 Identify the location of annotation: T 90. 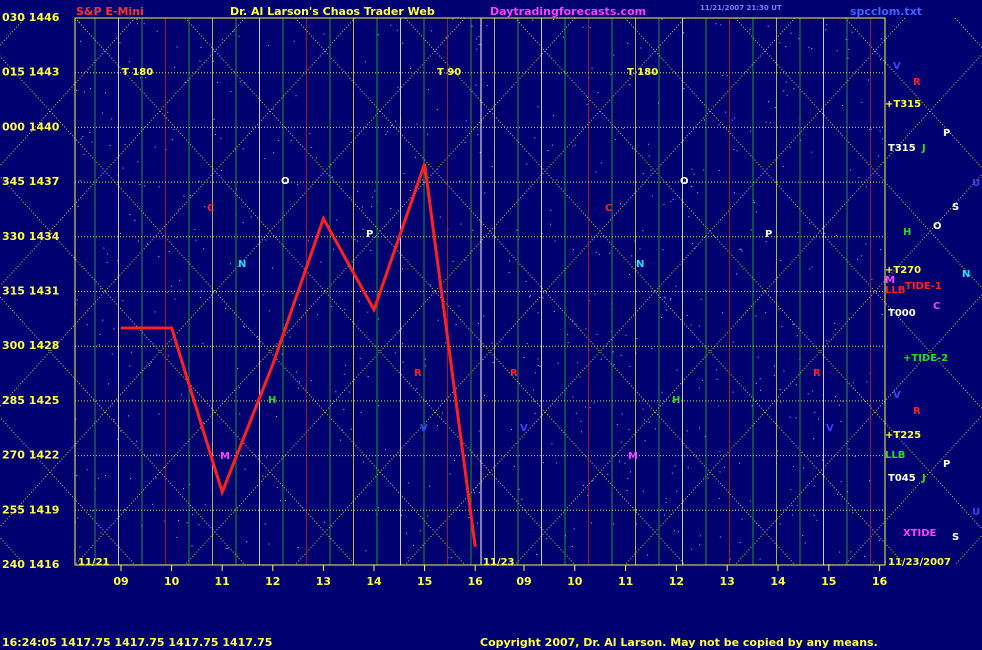
(449, 72).